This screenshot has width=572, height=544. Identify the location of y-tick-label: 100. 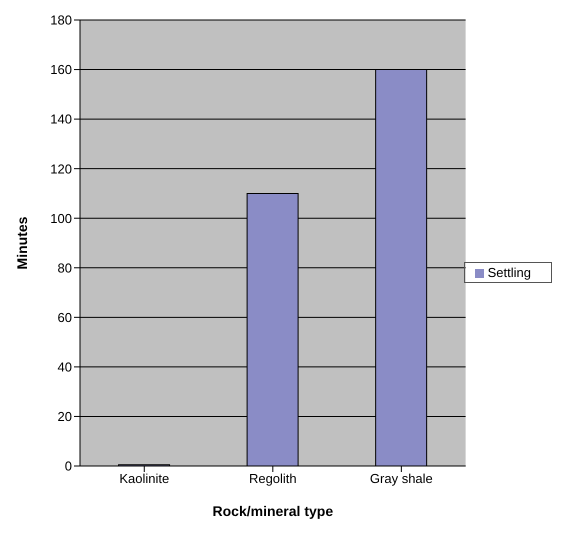
(61, 218).